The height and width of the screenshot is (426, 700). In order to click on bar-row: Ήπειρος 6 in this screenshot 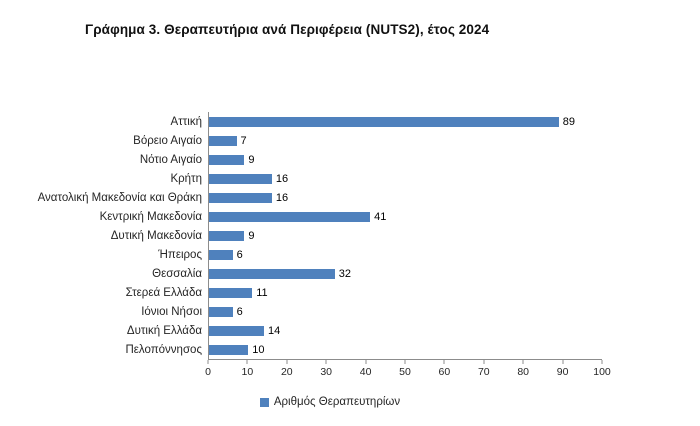, I will do `click(306, 254)`.